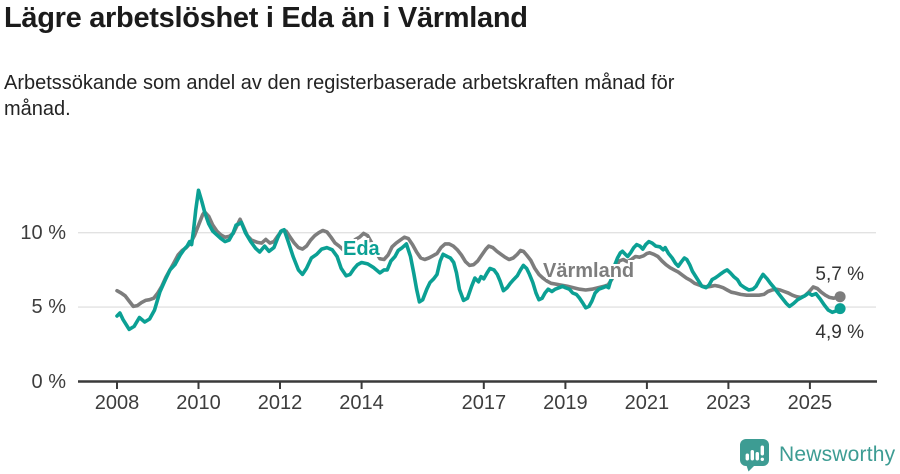 This screenshot has height=474, width=900. I want to click on newsworthy-icon, so click(754, 455).